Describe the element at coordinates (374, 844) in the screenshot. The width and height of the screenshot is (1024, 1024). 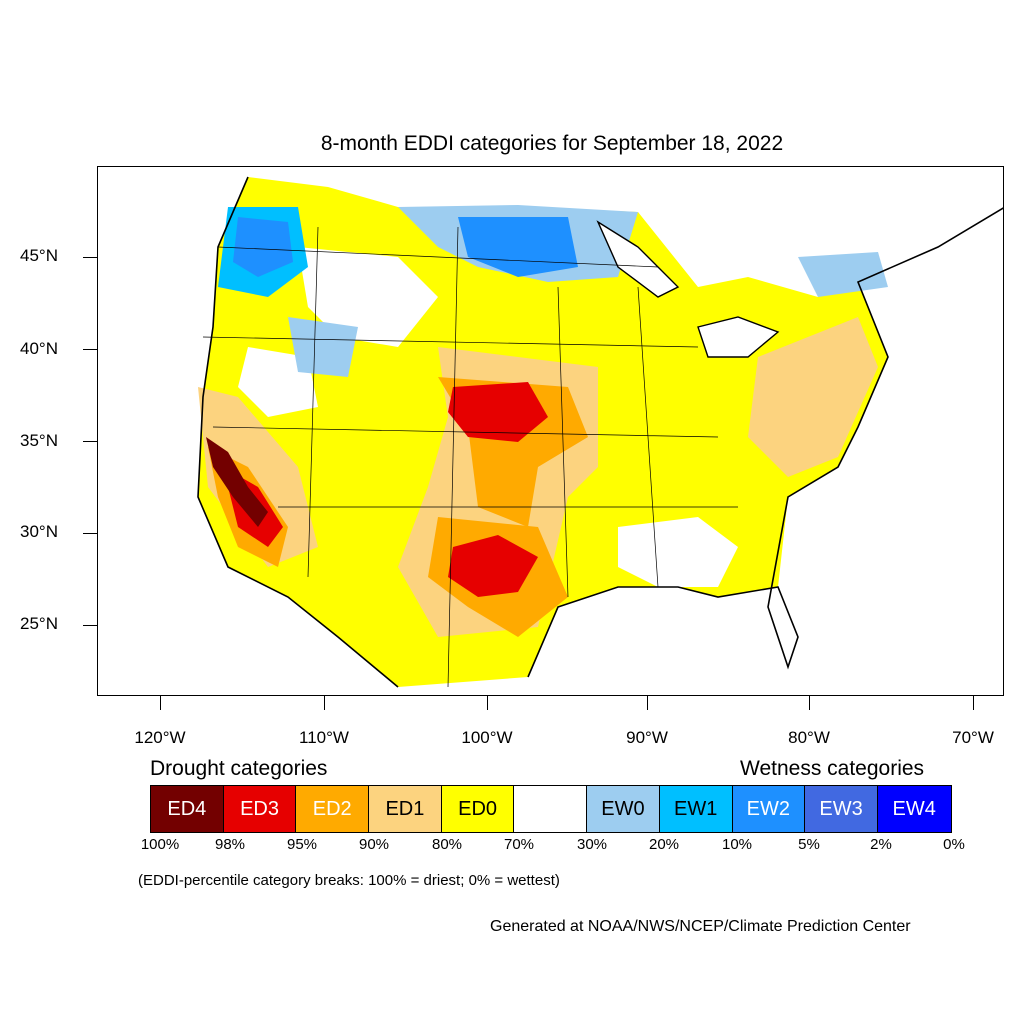
I see `pct-label: 90%` at that location.